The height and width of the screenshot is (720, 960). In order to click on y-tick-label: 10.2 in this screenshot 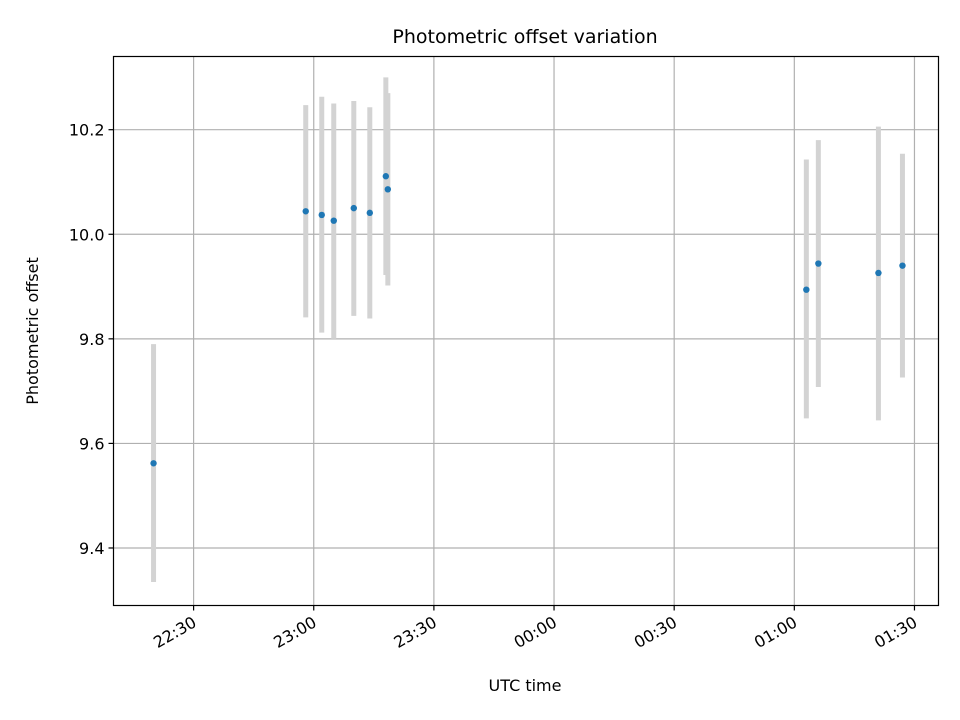, I will do `click(87, 130)`.